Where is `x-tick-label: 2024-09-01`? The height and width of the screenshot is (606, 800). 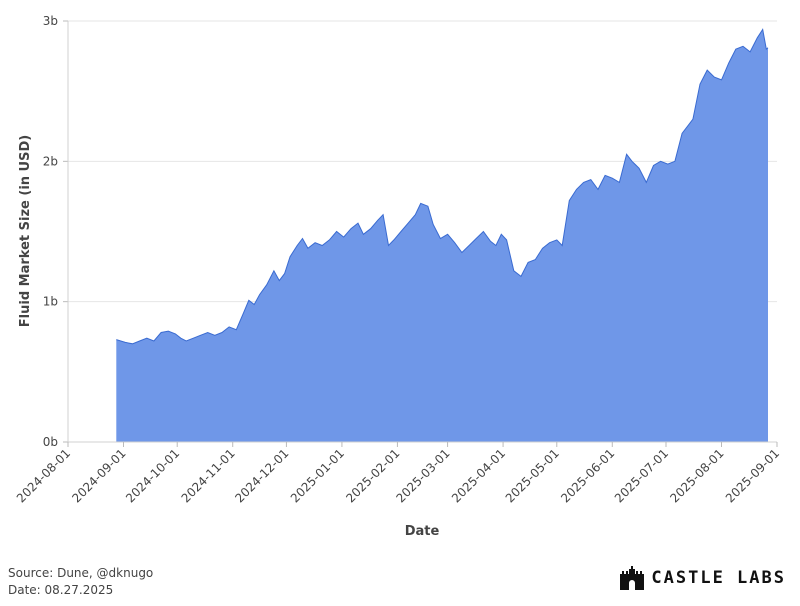 x-tick-label: 2024-09-01 is located at coordinates (98, 475).